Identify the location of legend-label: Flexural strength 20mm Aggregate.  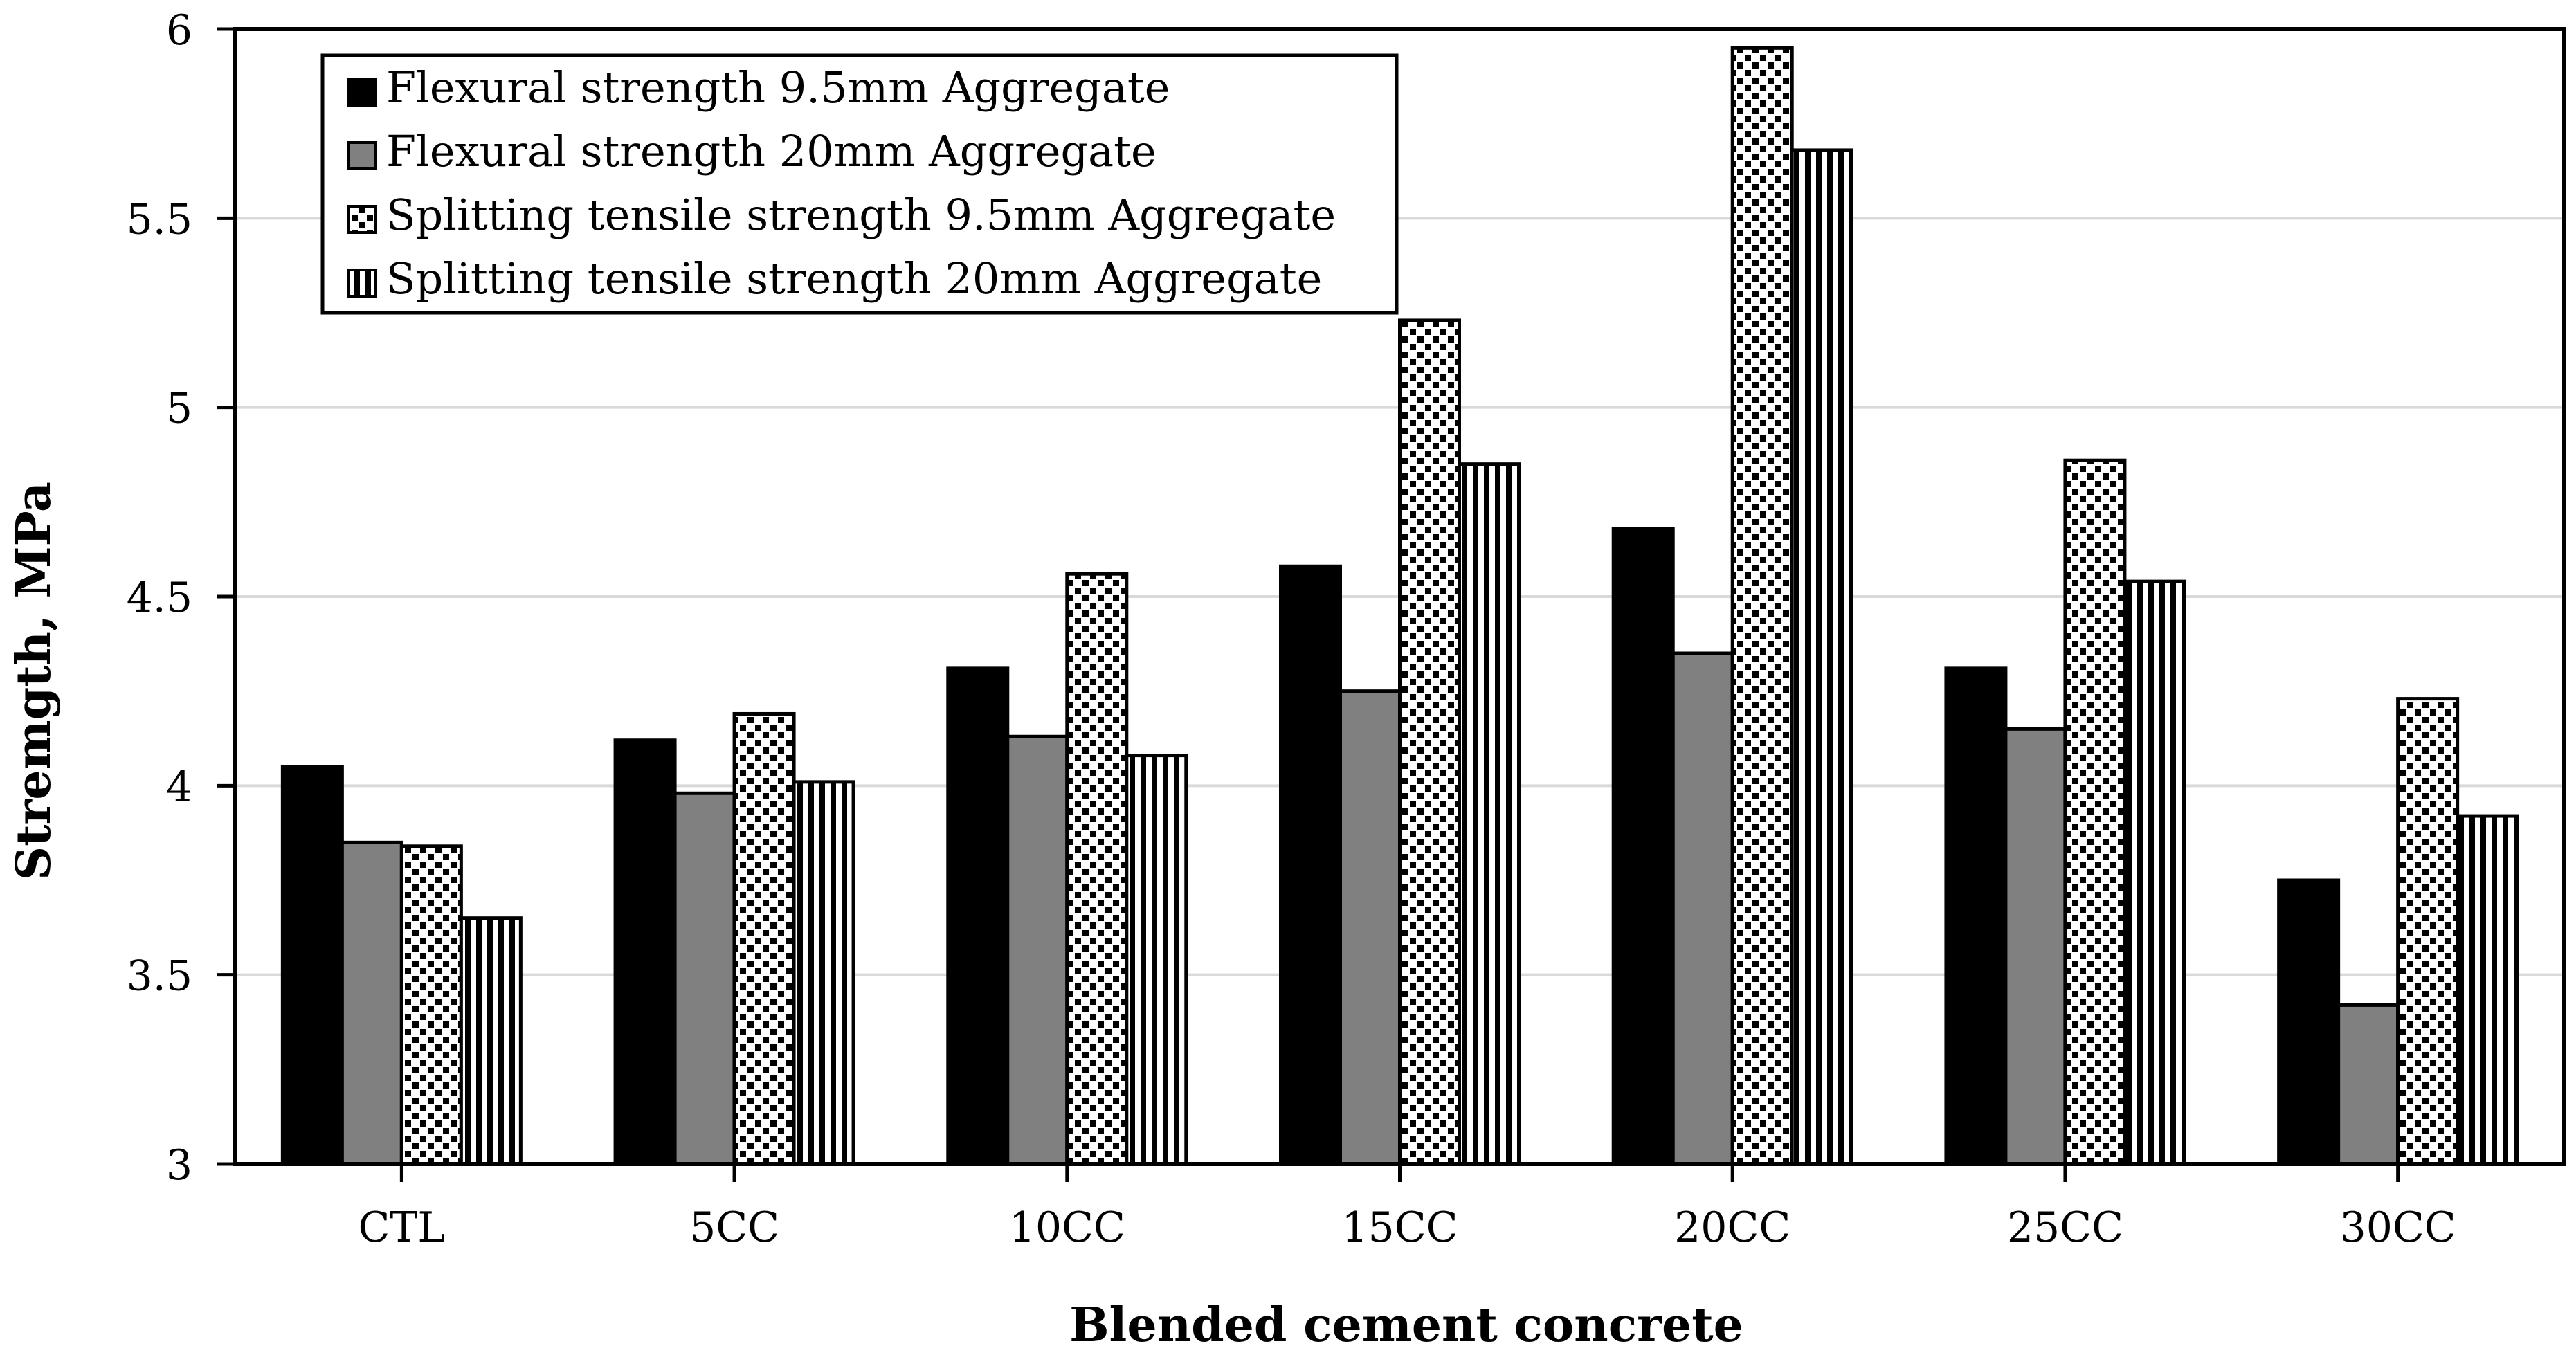
(771, 151).